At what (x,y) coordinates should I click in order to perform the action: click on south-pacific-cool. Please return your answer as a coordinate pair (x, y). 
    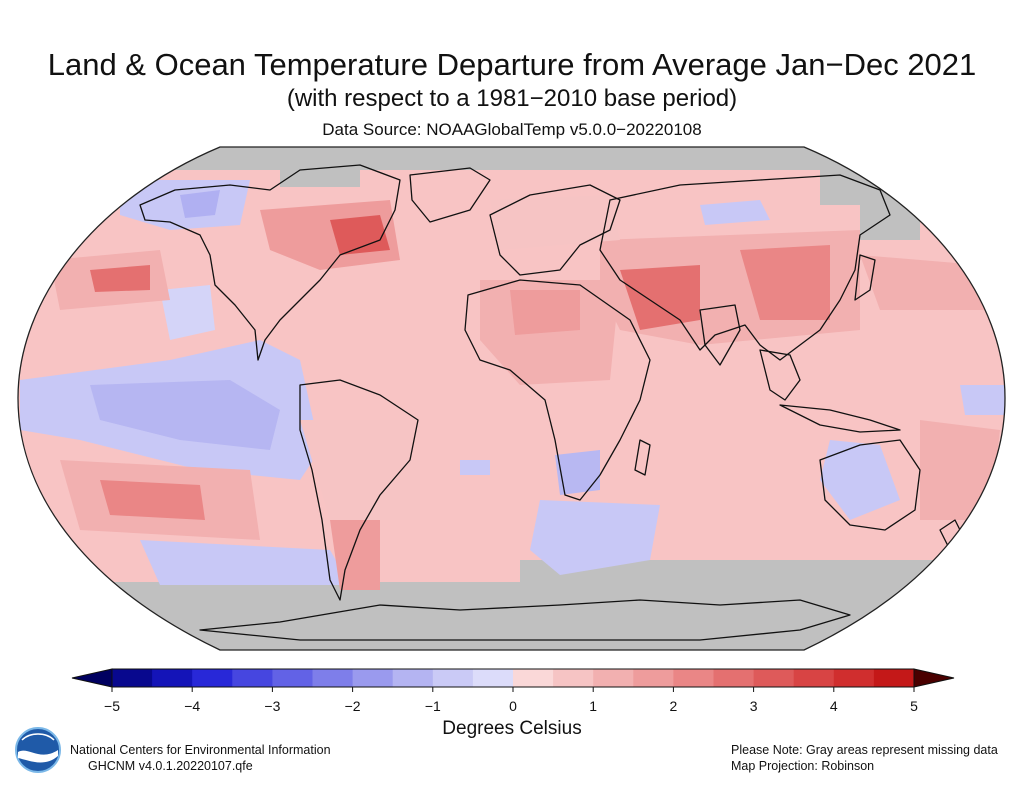
    Looking at the image, I should click on (245, 562).